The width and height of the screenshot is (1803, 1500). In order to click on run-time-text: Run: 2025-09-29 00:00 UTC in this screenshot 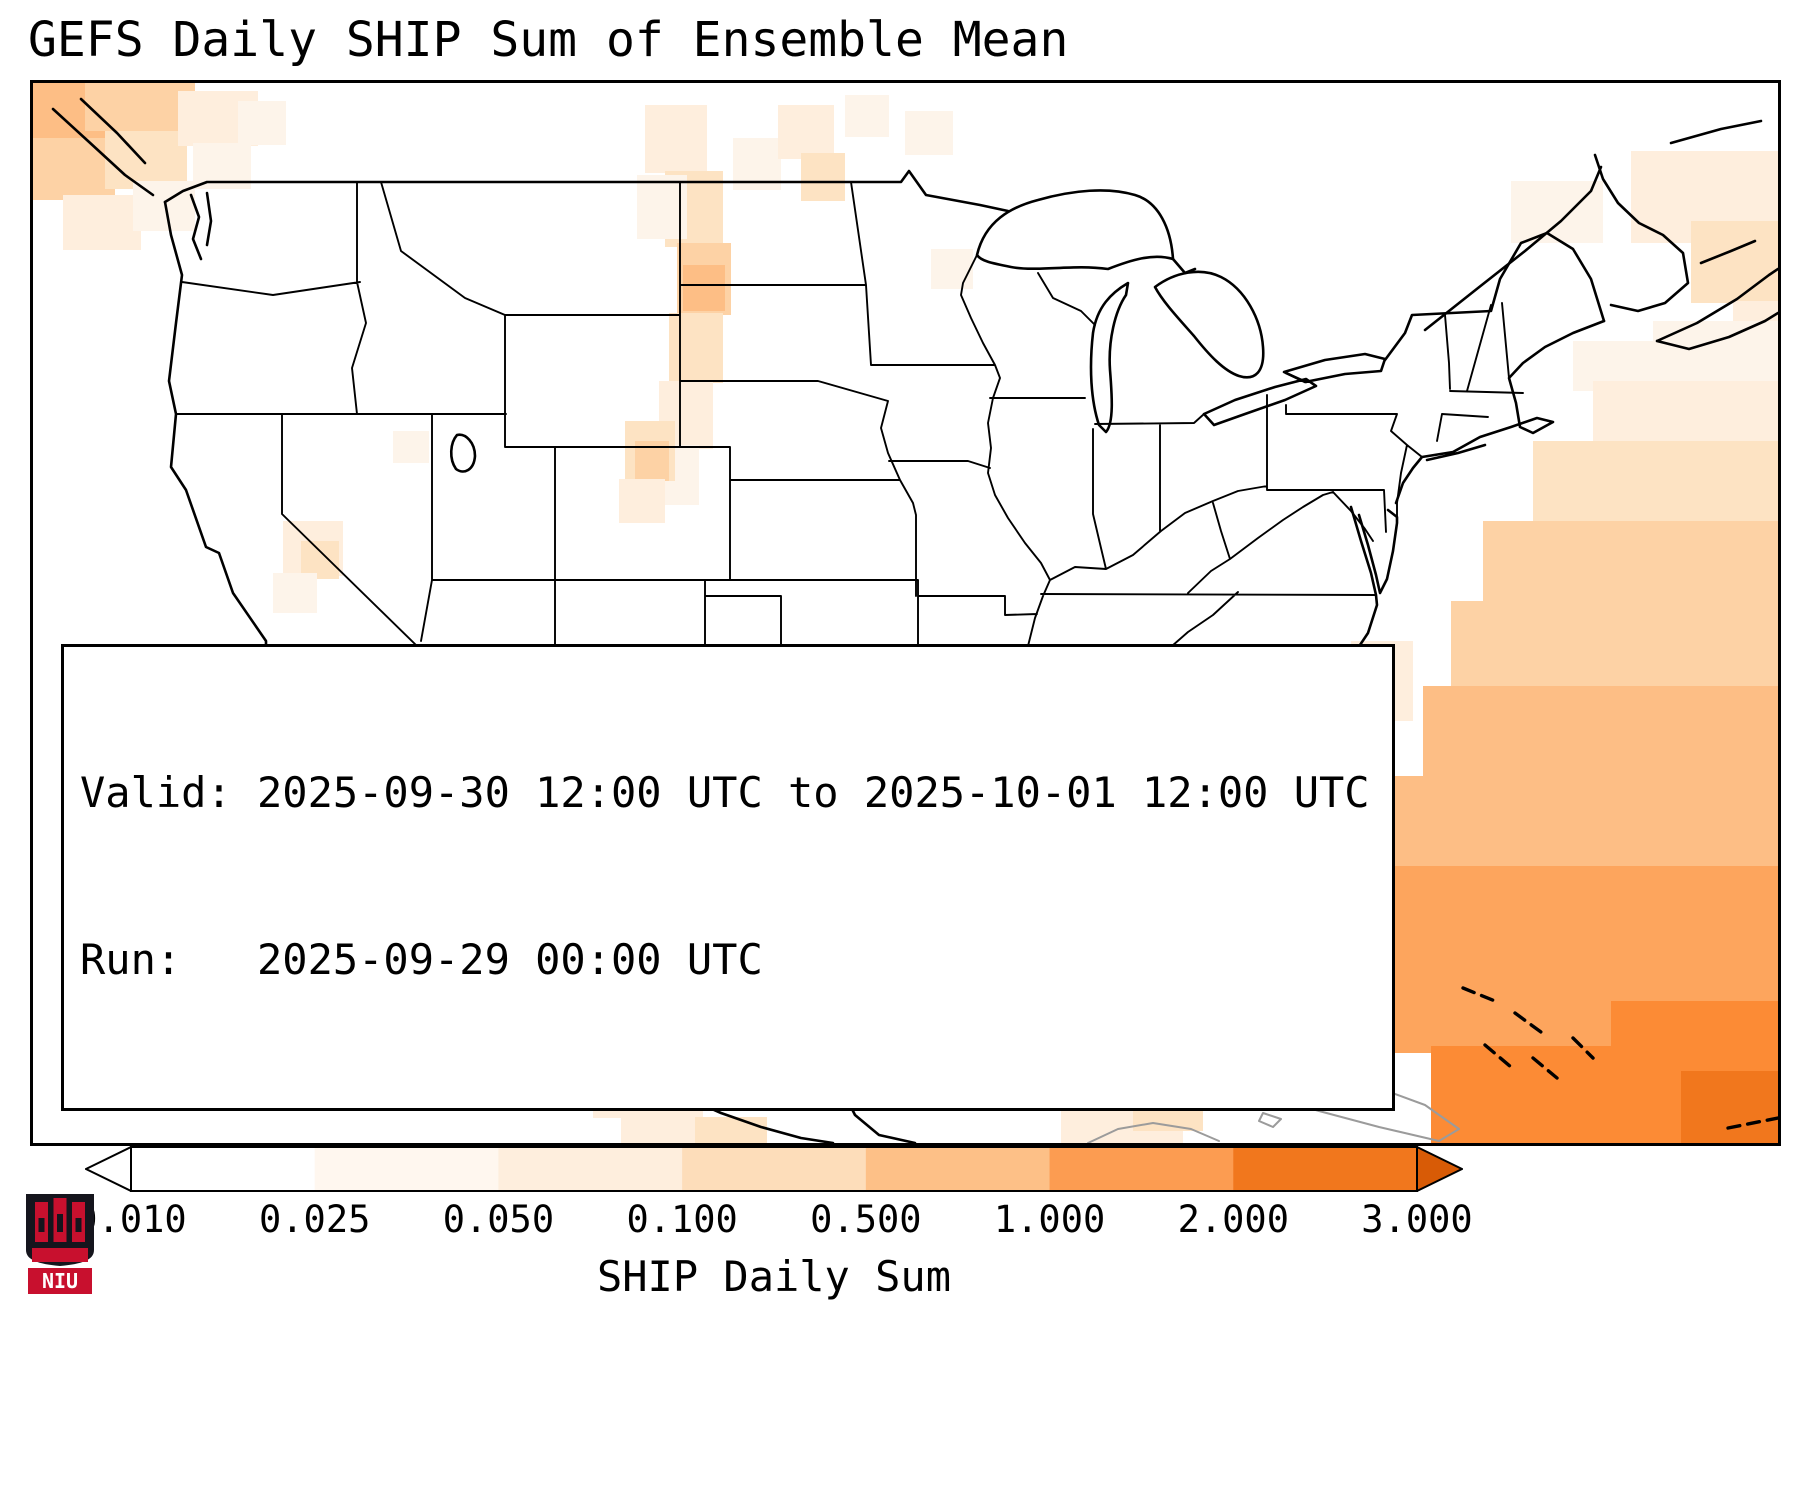, I will do `click(421, 959)`.